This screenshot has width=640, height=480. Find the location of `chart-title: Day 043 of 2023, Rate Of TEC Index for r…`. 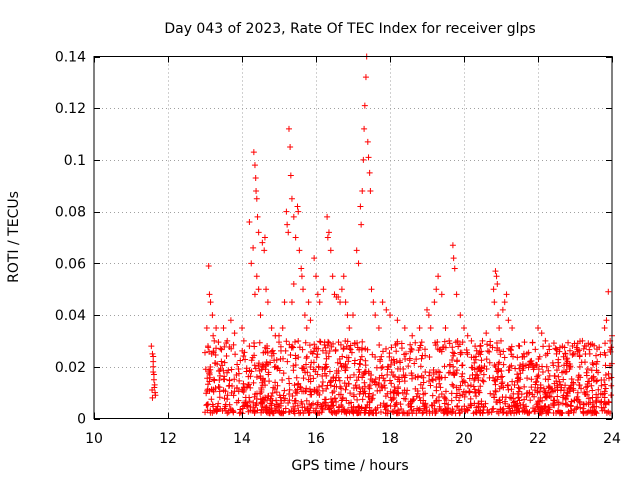

chart-title: Day 043 of 2023, Rate Of TEC Index for r… is located at coordinates (349, 29).